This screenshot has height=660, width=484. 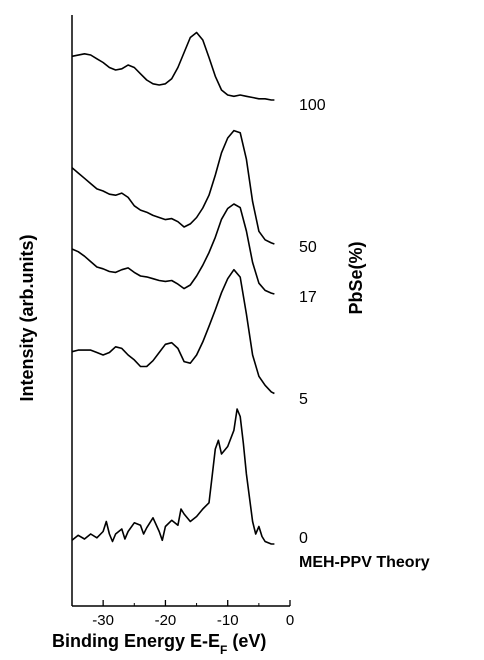 What do you see at coordinates (136, 641) in the screenshot?
I see `x-axis-title-main: Binding Energy E-E` at bounding box center [136, 641].